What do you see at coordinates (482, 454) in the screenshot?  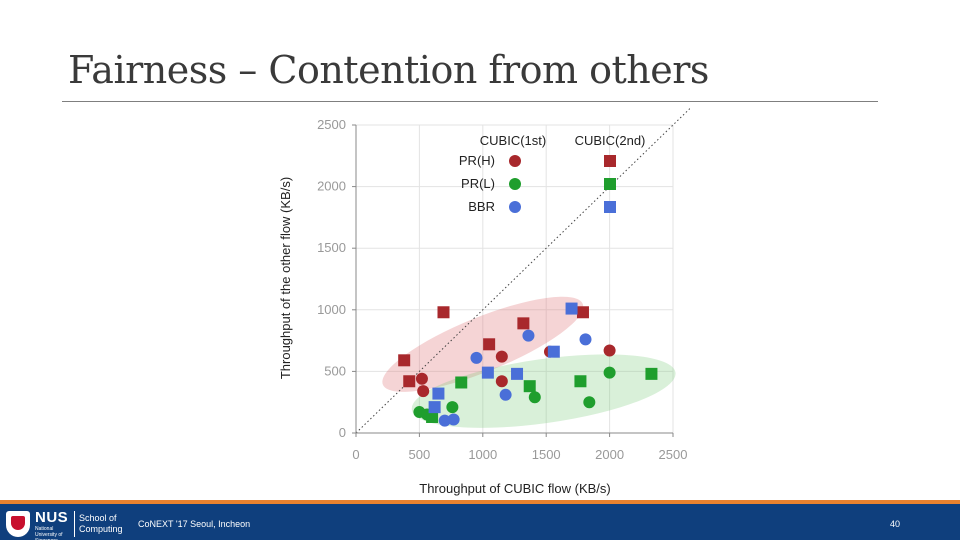 I see `x-tick-label: 1000` at bounding box center [482, 454].